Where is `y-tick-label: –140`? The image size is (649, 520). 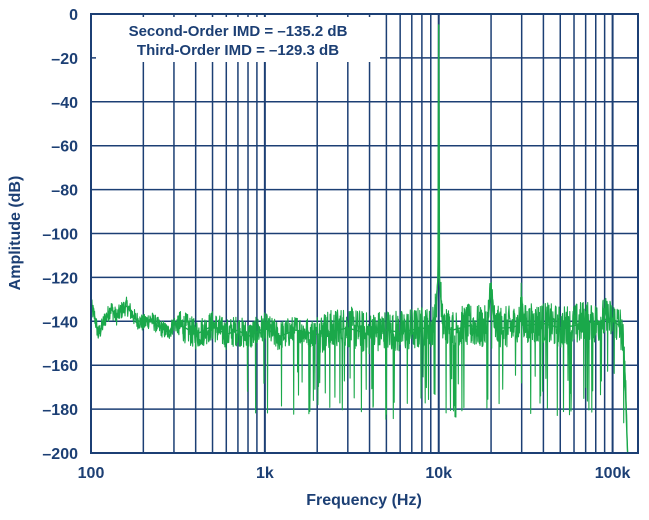 y-tick-label: –140 is located at coordinates (60, 322).